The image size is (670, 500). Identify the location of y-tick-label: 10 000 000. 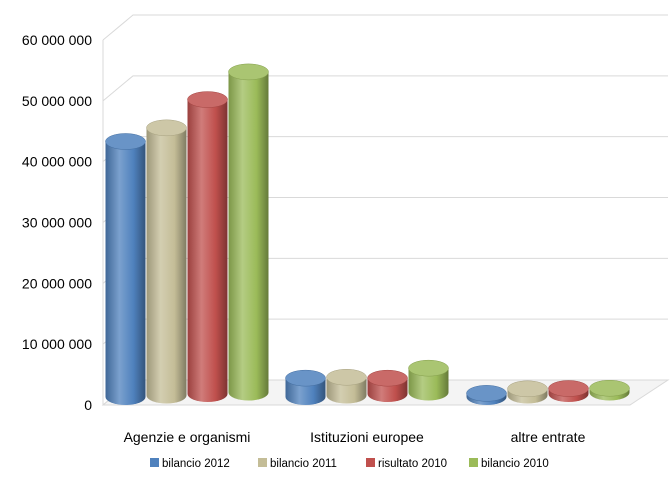
(57, 344).